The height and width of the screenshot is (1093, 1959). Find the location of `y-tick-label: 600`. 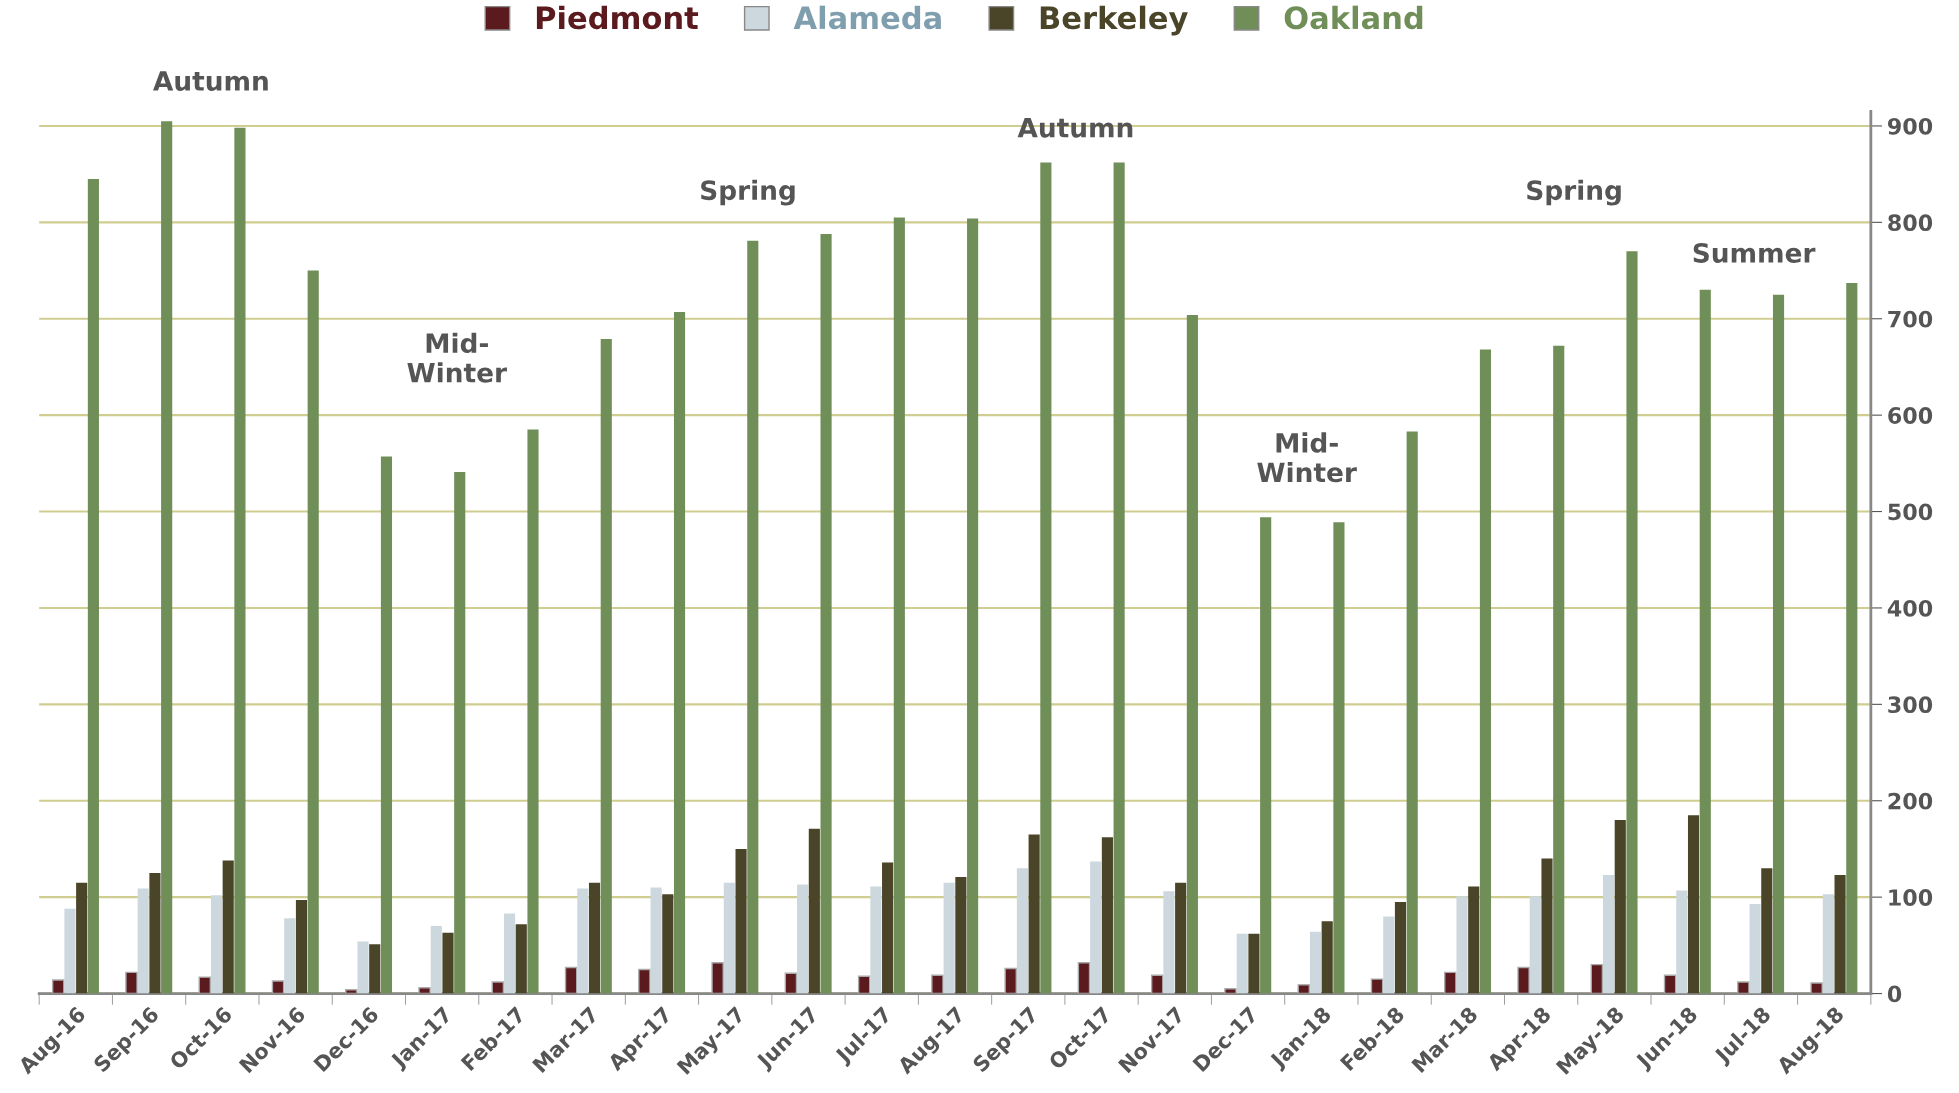

y-tick-label: 600 is located at coordinates (1910, 415).